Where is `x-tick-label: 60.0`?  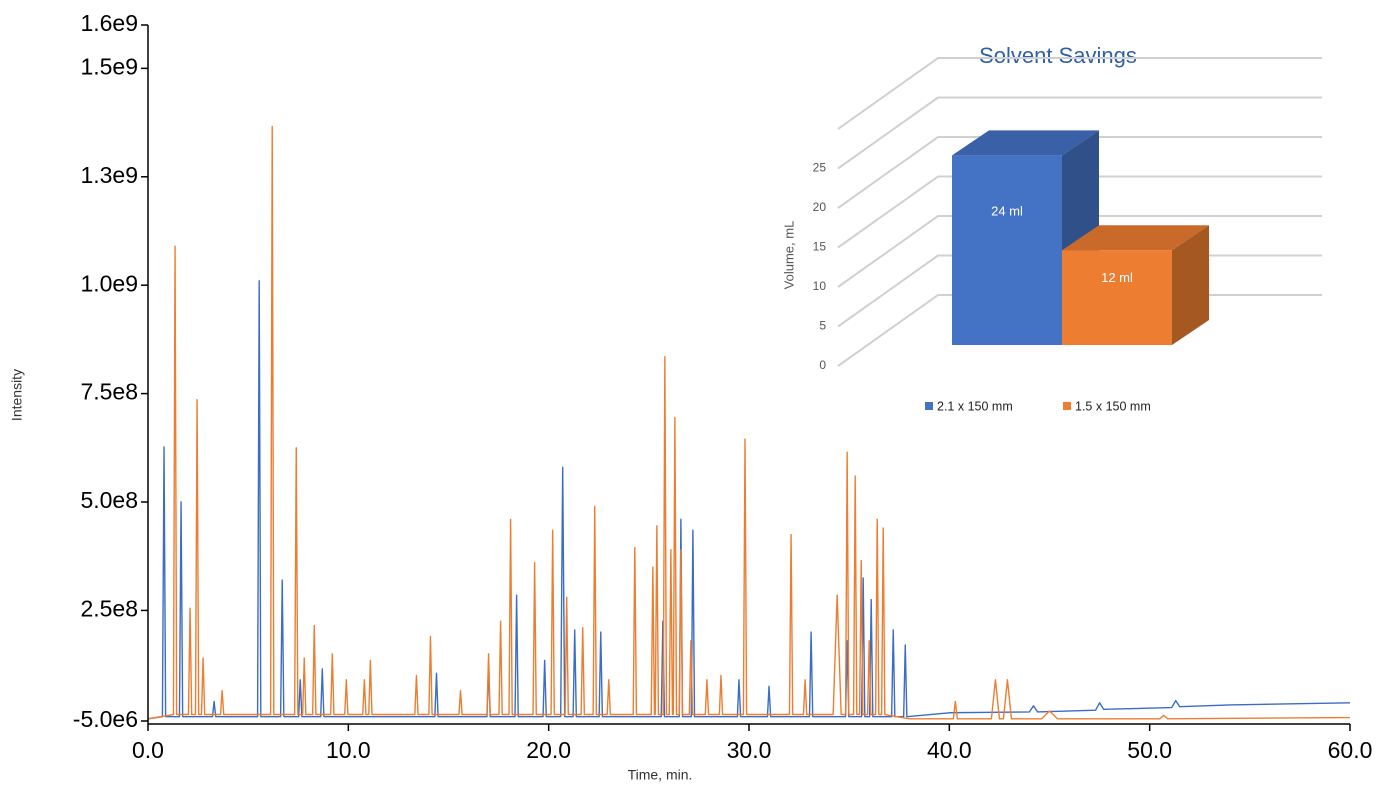
x-tick-label: 60.0 is located at coordinates (1350, 750).